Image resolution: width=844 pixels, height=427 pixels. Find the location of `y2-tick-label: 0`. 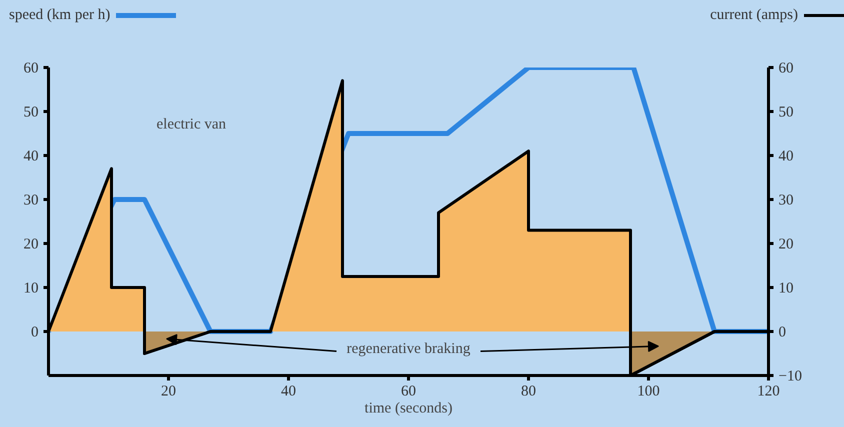

y2-tick-label: 0 is located at coordinates (782, 332).